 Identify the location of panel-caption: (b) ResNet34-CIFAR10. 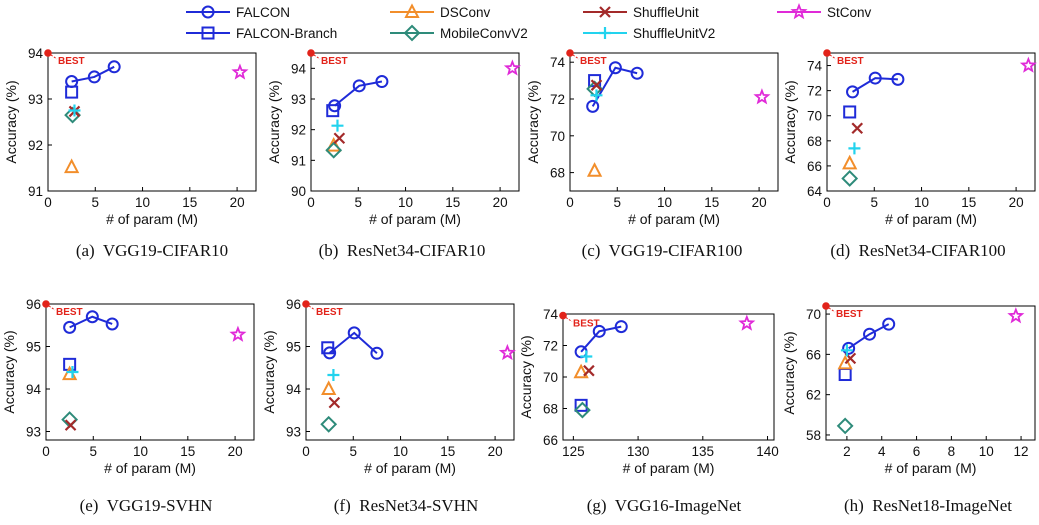
(402, 250).